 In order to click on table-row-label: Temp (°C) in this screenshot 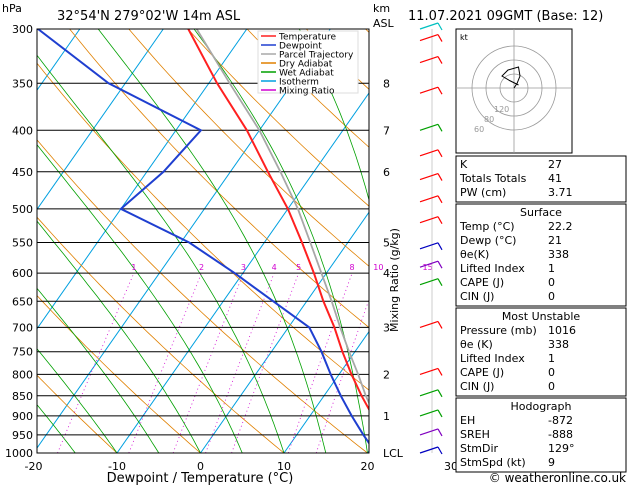, I will do `click(487, 226)`.